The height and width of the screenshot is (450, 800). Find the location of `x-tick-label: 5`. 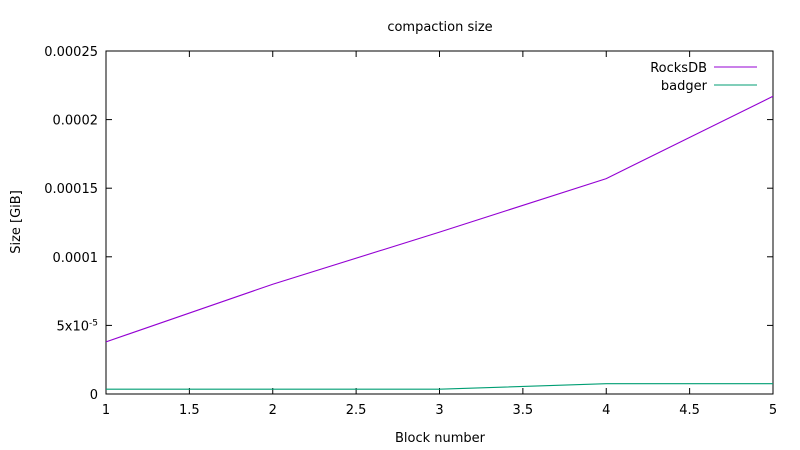

x-tick-label: 5 is located at coordinates (773, 410).